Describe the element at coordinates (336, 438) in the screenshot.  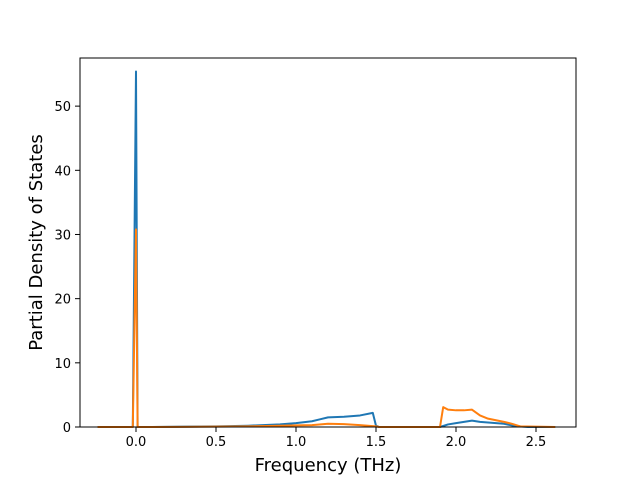
I see `x-axis-ticks: 0.0 0.5 1.0 1.5 2.0 2.5` at that location.